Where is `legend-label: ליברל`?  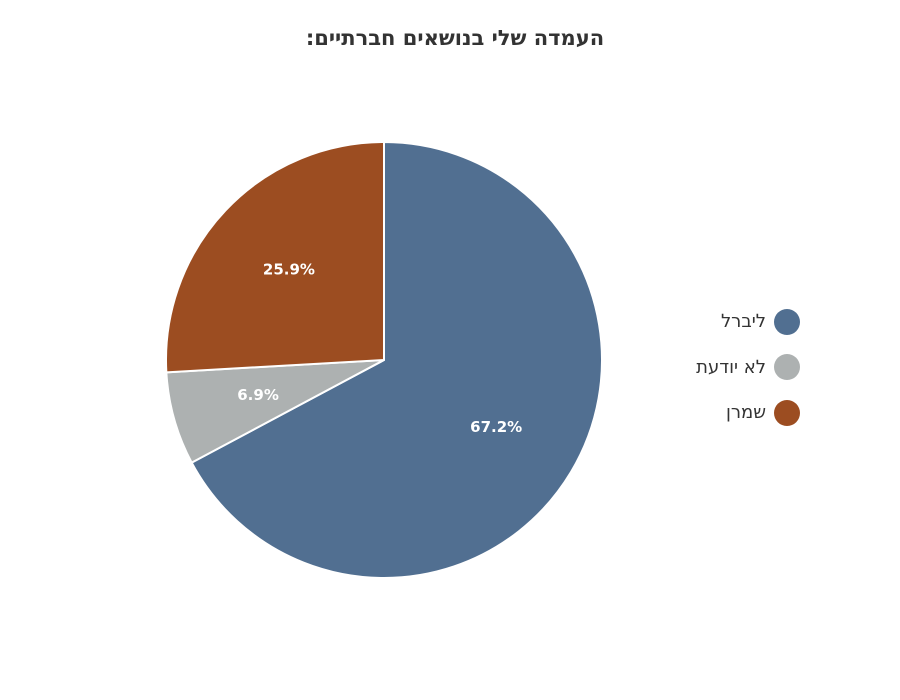
legend-label: ליברל is located at coordinates (743, 322).